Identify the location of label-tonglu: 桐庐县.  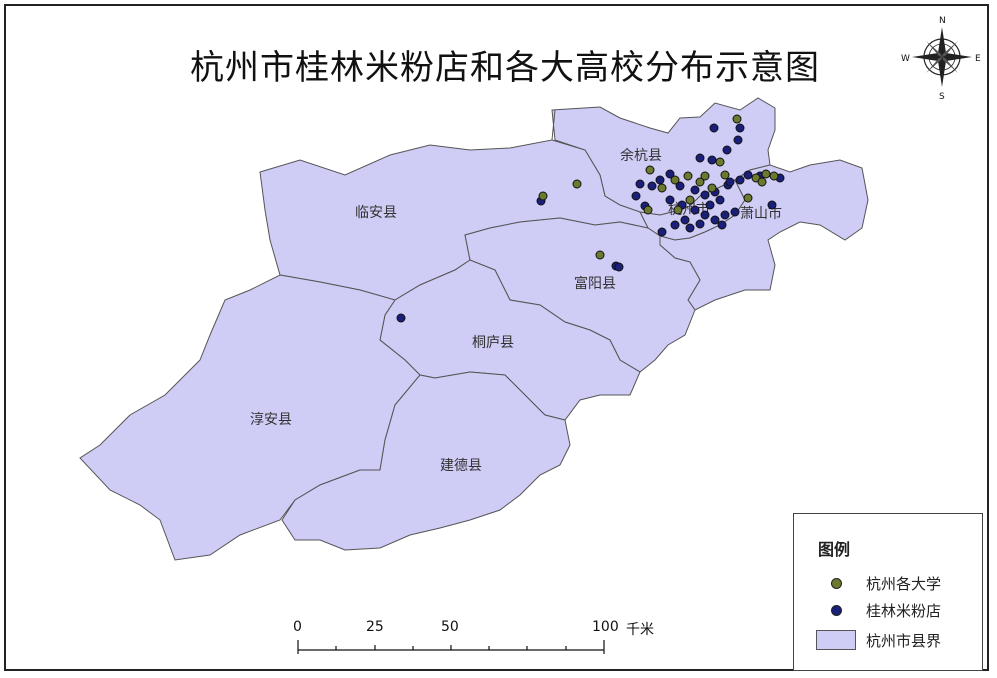
(493, 343).